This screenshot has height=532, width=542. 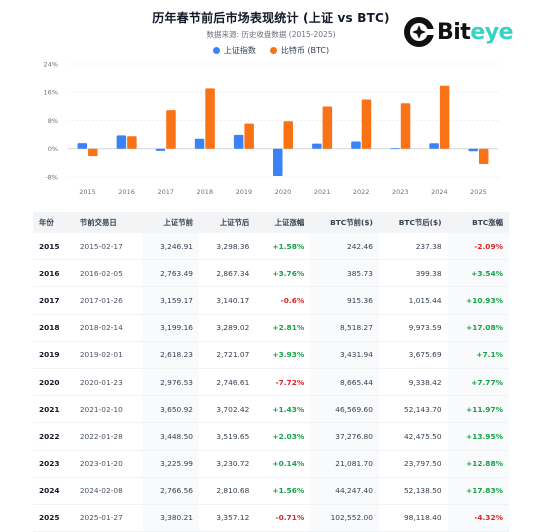 What do you see at coordinates (170, 409) in the screenshot?
I see `cell-sse-pre: 3,650.92` at bounding box center [170, 409].